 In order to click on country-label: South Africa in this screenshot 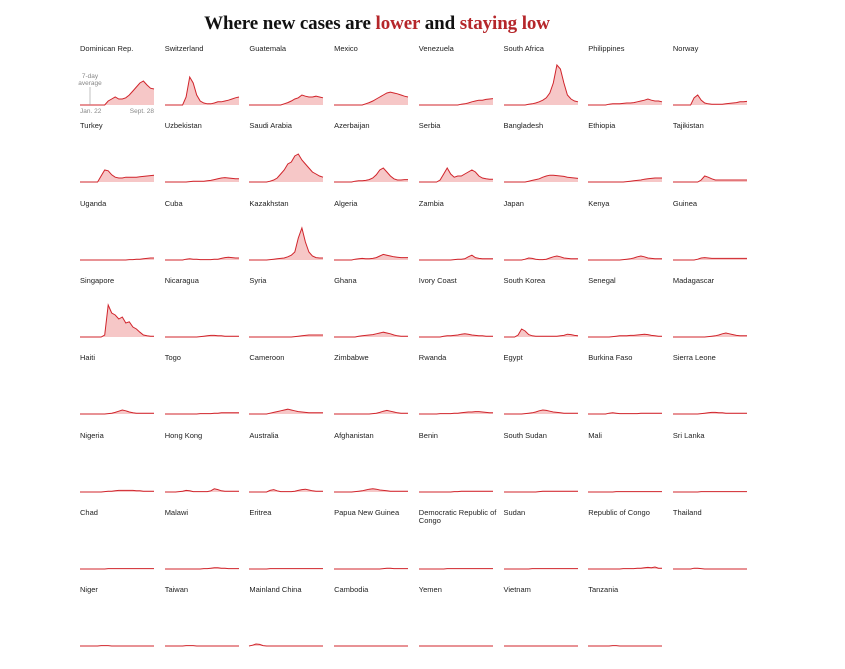, I will do `click(523, 48)`.